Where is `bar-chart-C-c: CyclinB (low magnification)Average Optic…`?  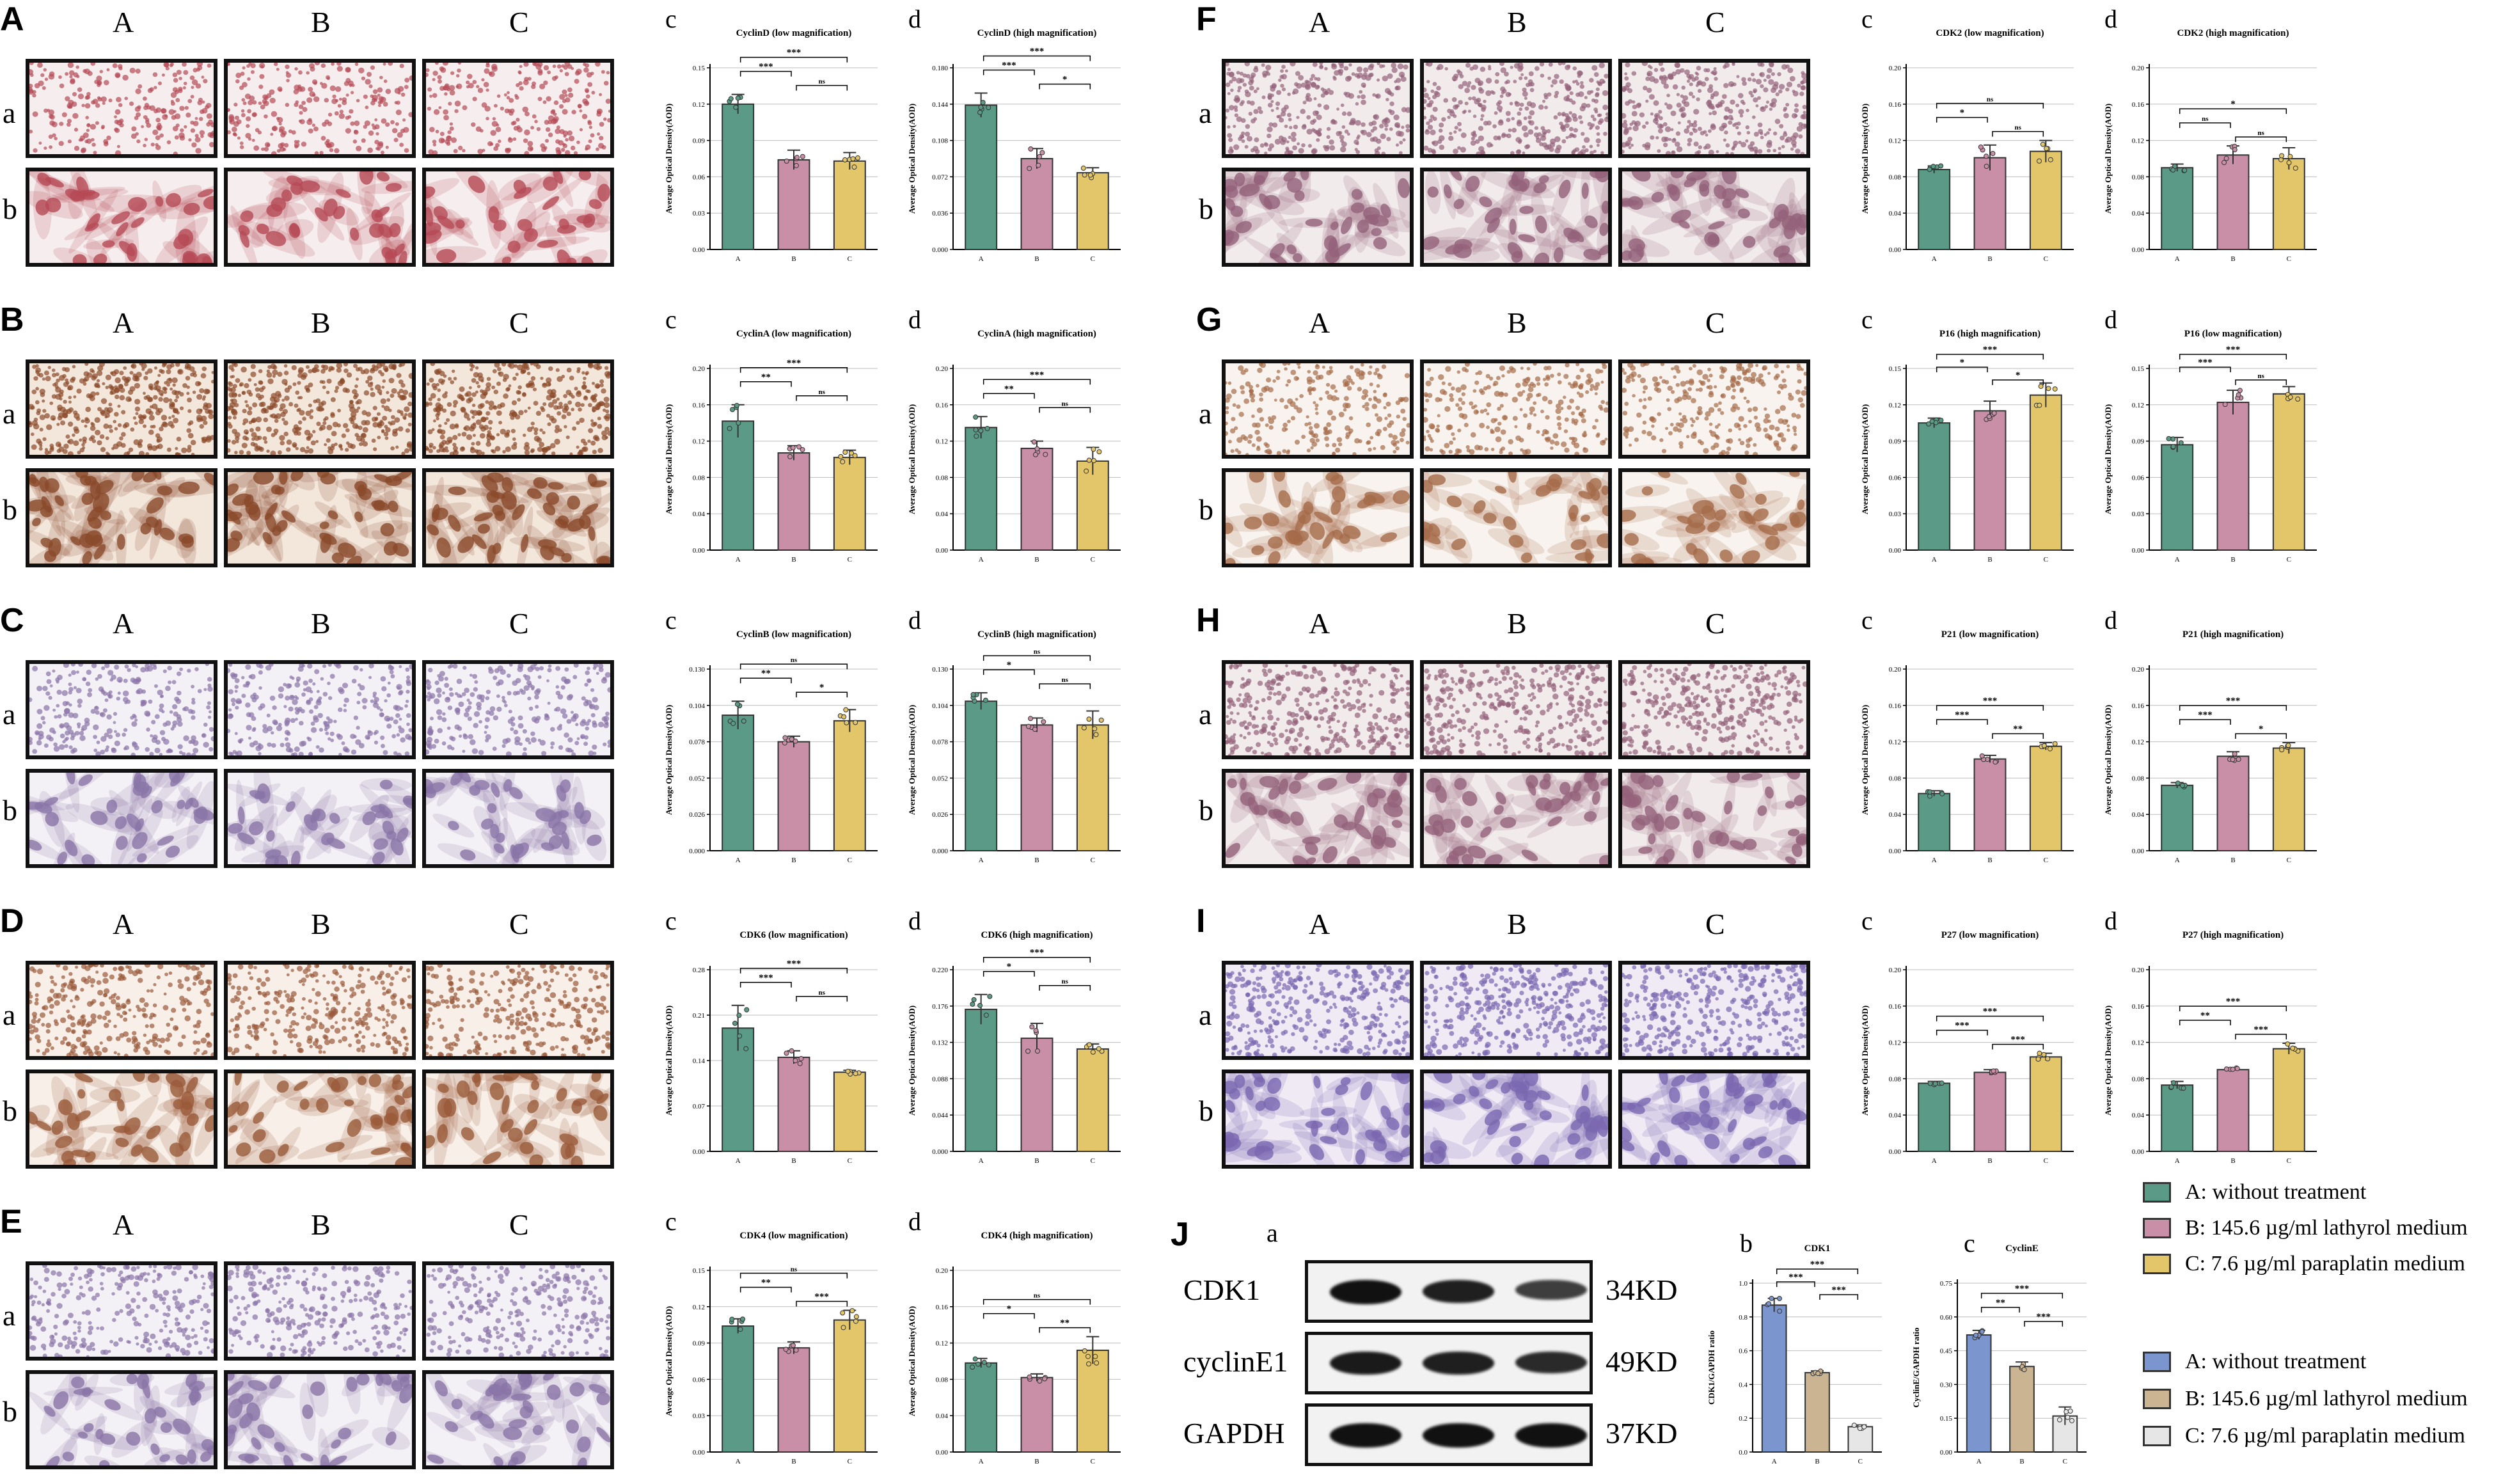 bar-chart-C-c: CyclinB (low magnification)Average Optic… is located at coordinates (774, 751).